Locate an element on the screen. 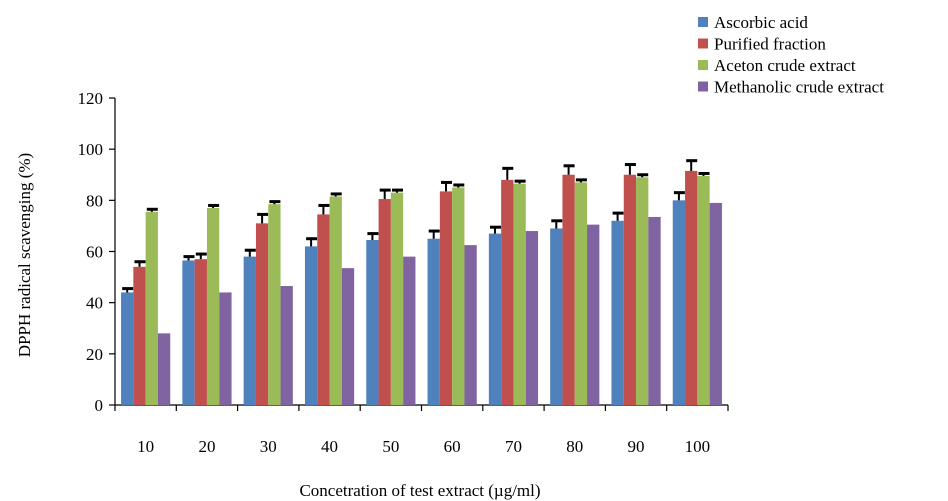 The image size is (948, 501). y-axis: 0 20 40 60 80 100 120 is located at coordinates (97, 252).